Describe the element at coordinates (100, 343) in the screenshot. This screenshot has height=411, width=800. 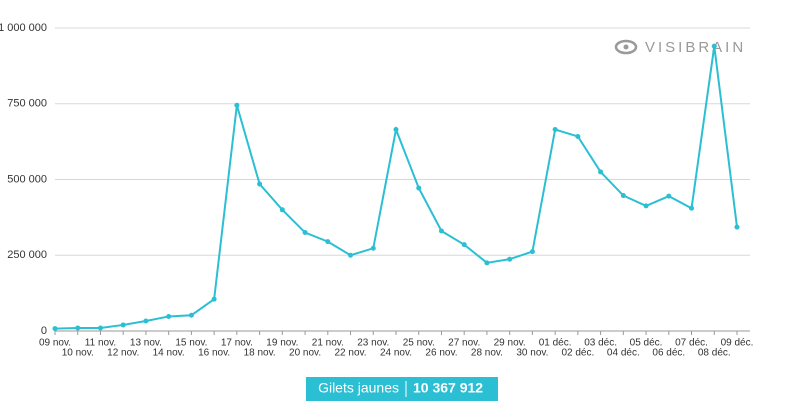
I see `x-tick-label: 11 nov.` at that location.